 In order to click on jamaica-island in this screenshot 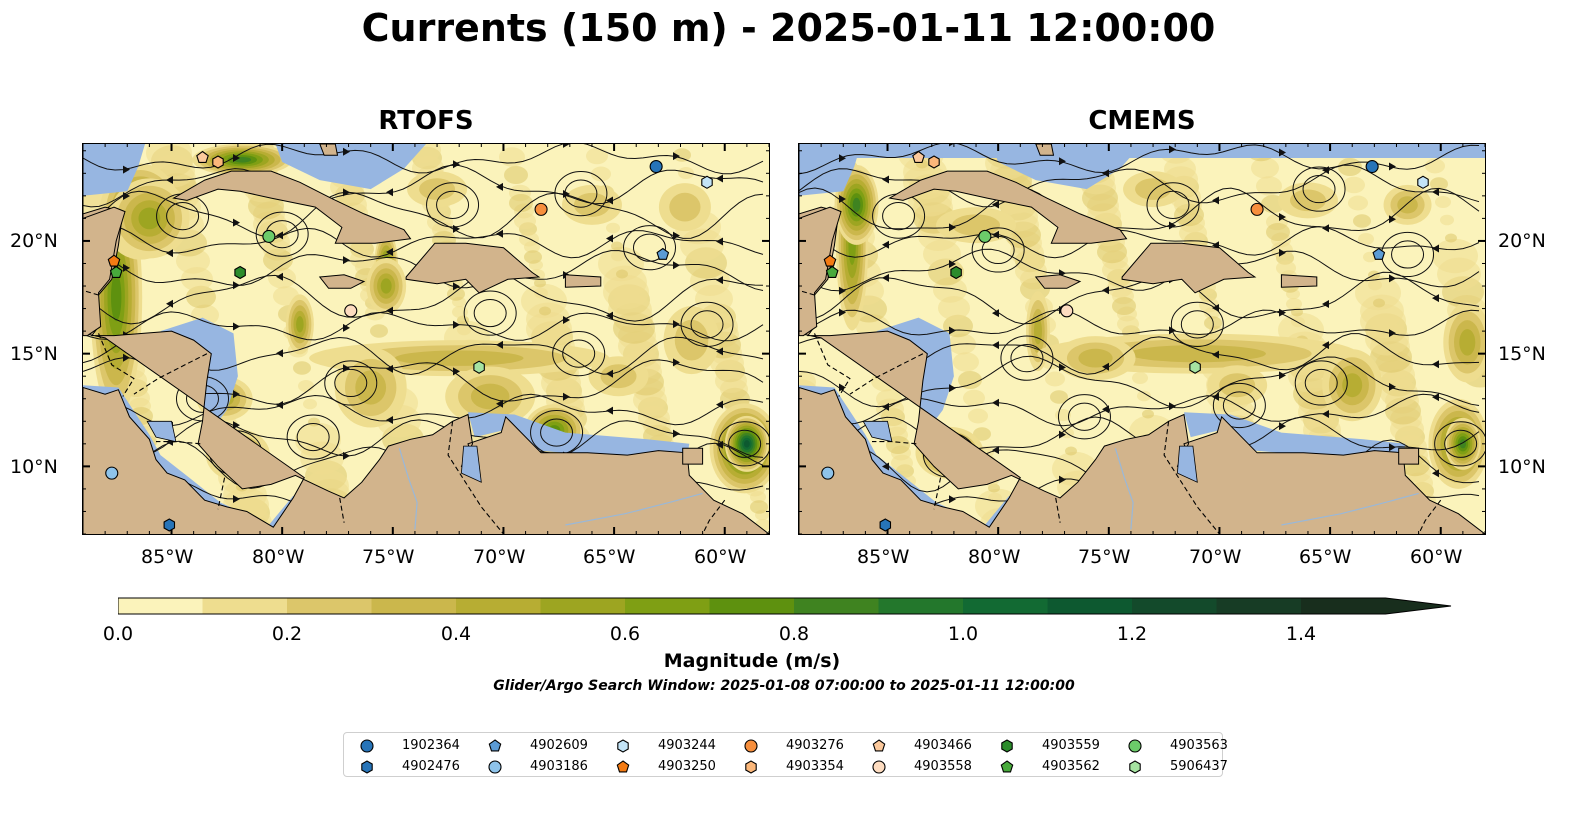, I will do `click(1058, 281)`.